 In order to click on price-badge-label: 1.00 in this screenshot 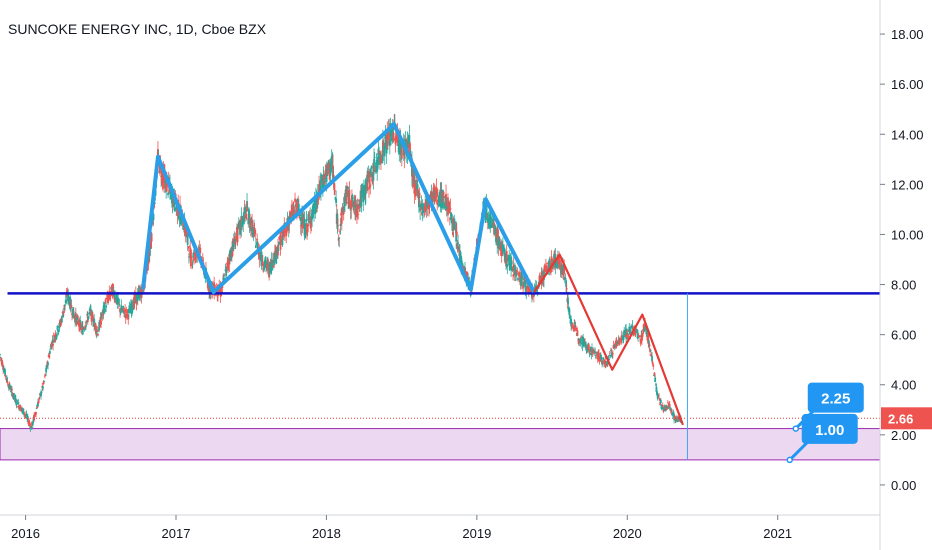, I will do `click(829, 430)`.